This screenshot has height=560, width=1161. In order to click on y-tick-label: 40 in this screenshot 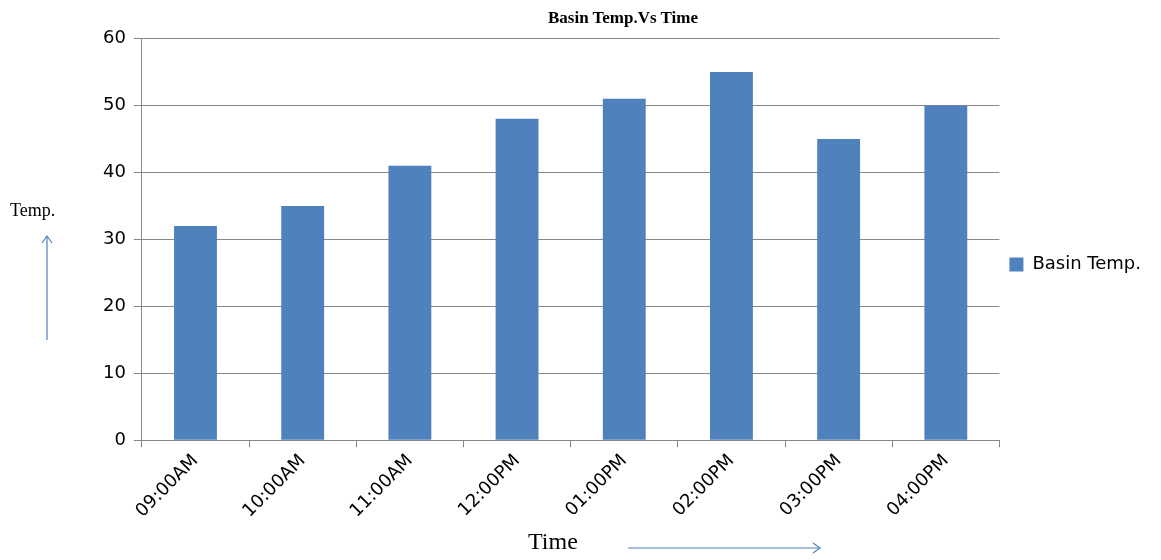, I will do `click(114, 171)`.